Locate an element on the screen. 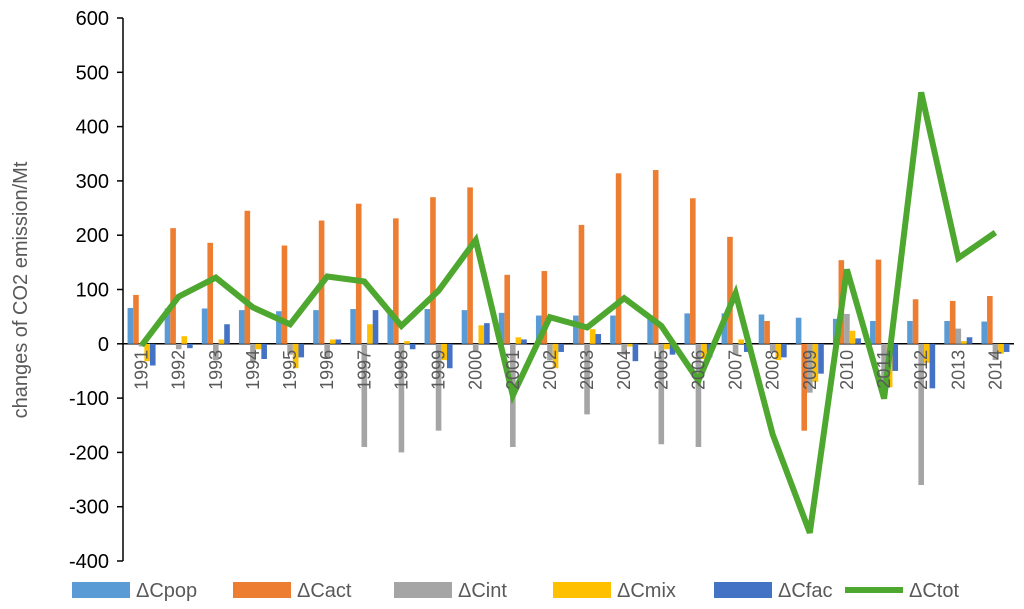 The height and width of the screenshot is (609, 1024). x-category-label: 2007 is located at coordinates (736, 370).